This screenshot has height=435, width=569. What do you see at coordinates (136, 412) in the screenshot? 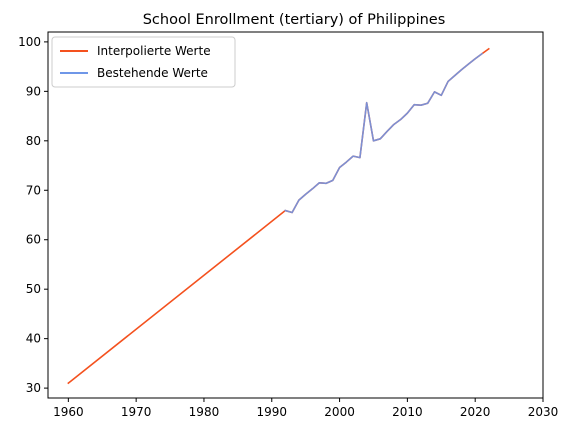
I see `x-tick-label: 1970` at bounding box center [136, 412].